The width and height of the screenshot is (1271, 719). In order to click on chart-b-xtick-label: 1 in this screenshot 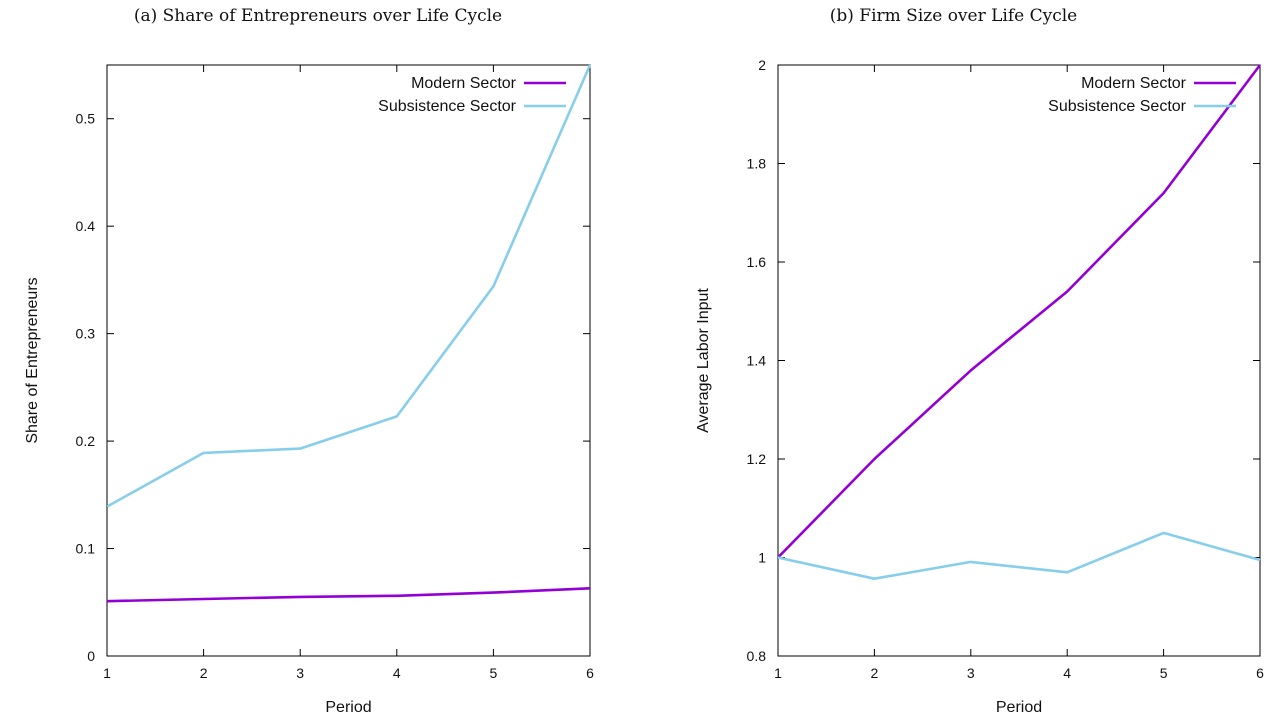, I will do `click(778, 673)`.